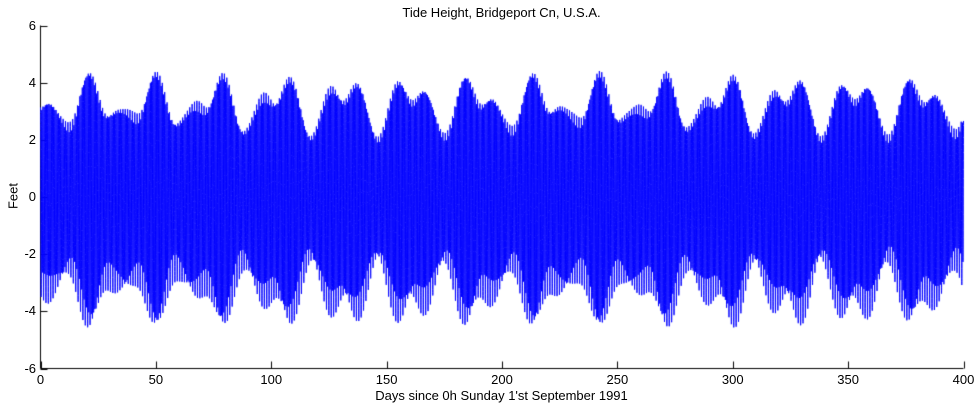 The image size is (975, 405). I want to click on x-tick-label: 100, so click(271, 379).